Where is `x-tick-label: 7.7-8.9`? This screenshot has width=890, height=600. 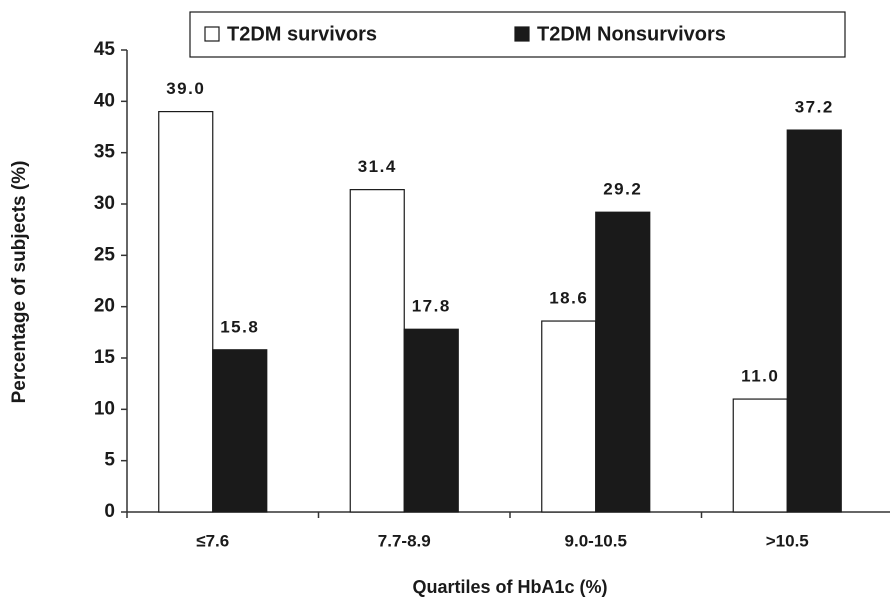
x-tick-label: 7.7-8.9 is located at coordinates (404, 540).